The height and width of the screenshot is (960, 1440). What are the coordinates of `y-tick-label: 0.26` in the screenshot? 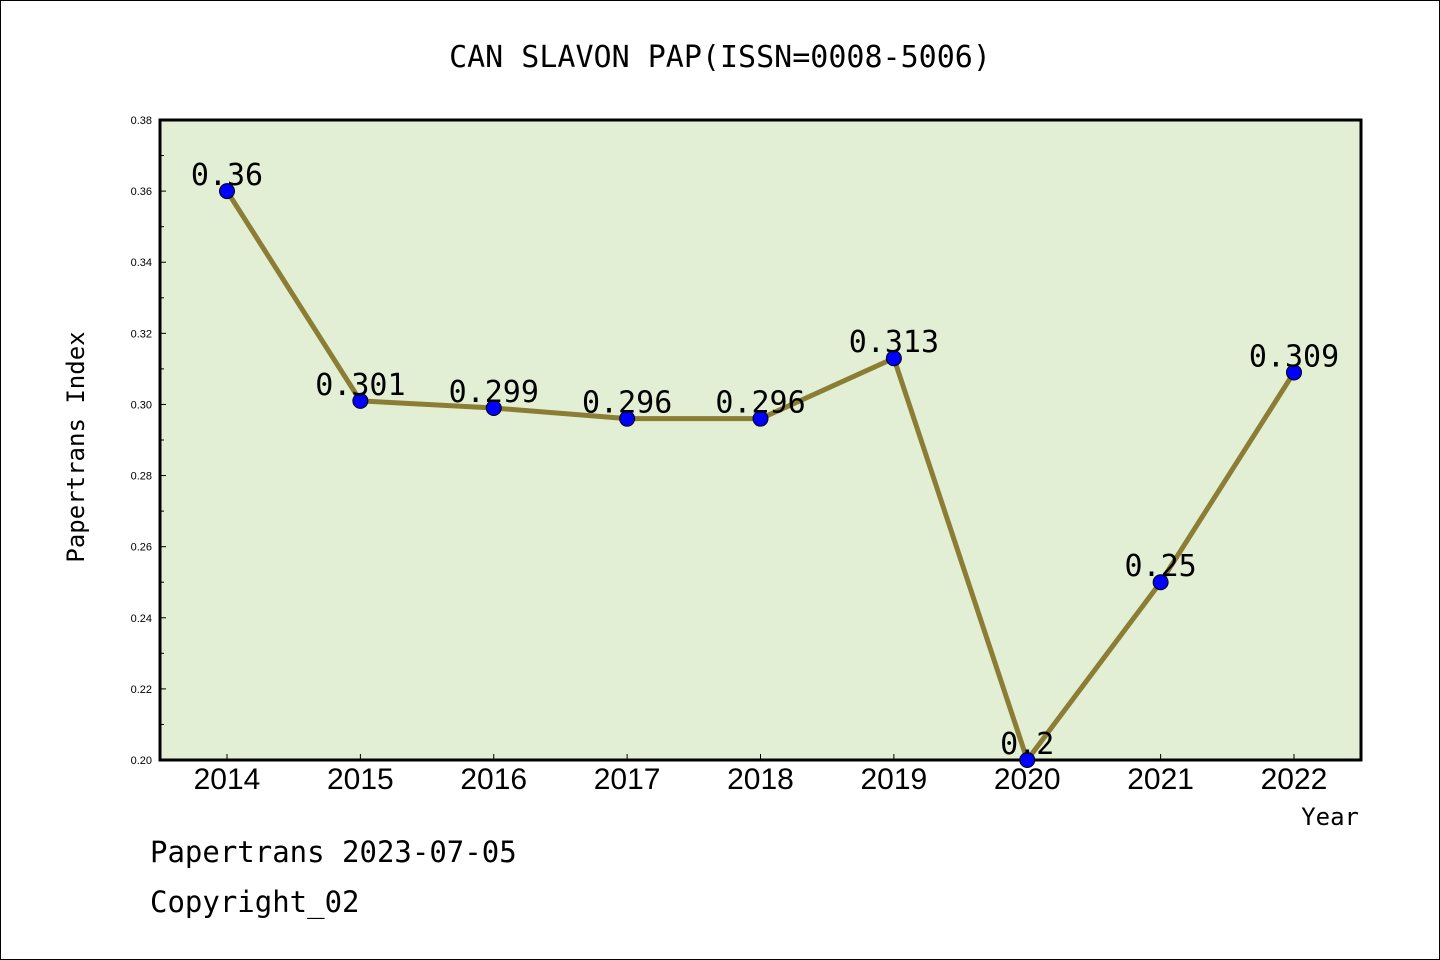 It's located at (141, 548).